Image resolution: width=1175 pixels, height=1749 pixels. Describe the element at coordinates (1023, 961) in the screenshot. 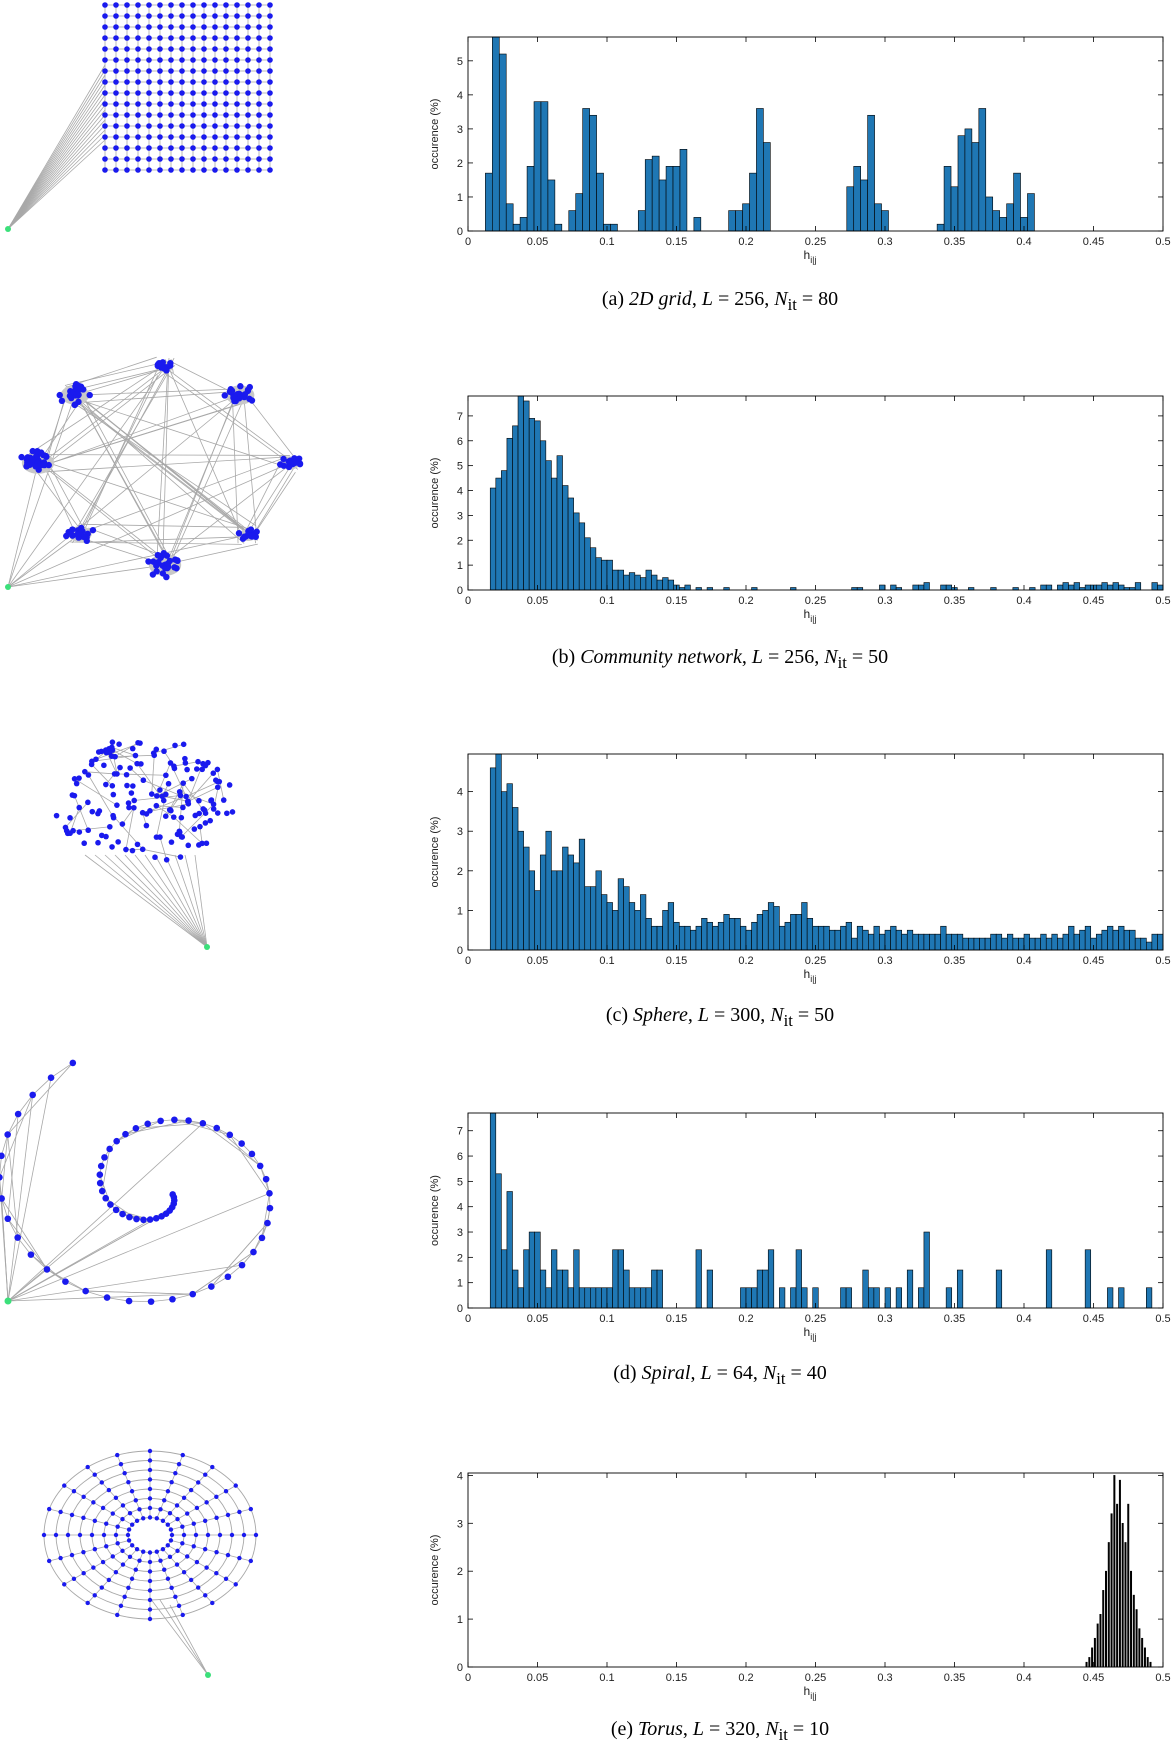

I see `x-tick-label: 0.4` at that location.